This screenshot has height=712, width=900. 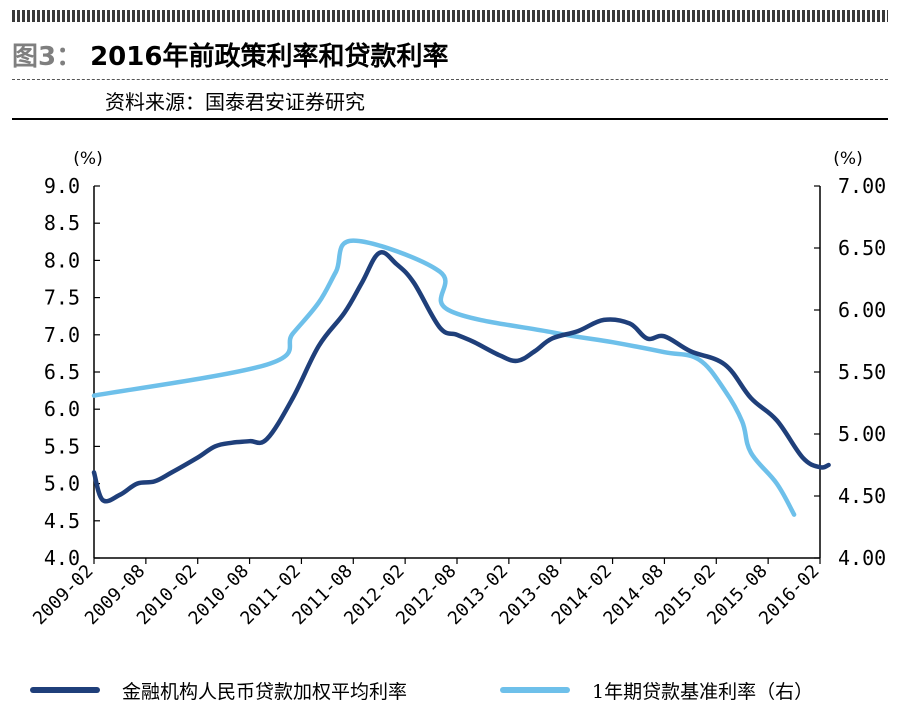 I want to click on legend-item-loan-rate: 金融机构人民币贷款加权平均利率, so click(x=218, y=690).